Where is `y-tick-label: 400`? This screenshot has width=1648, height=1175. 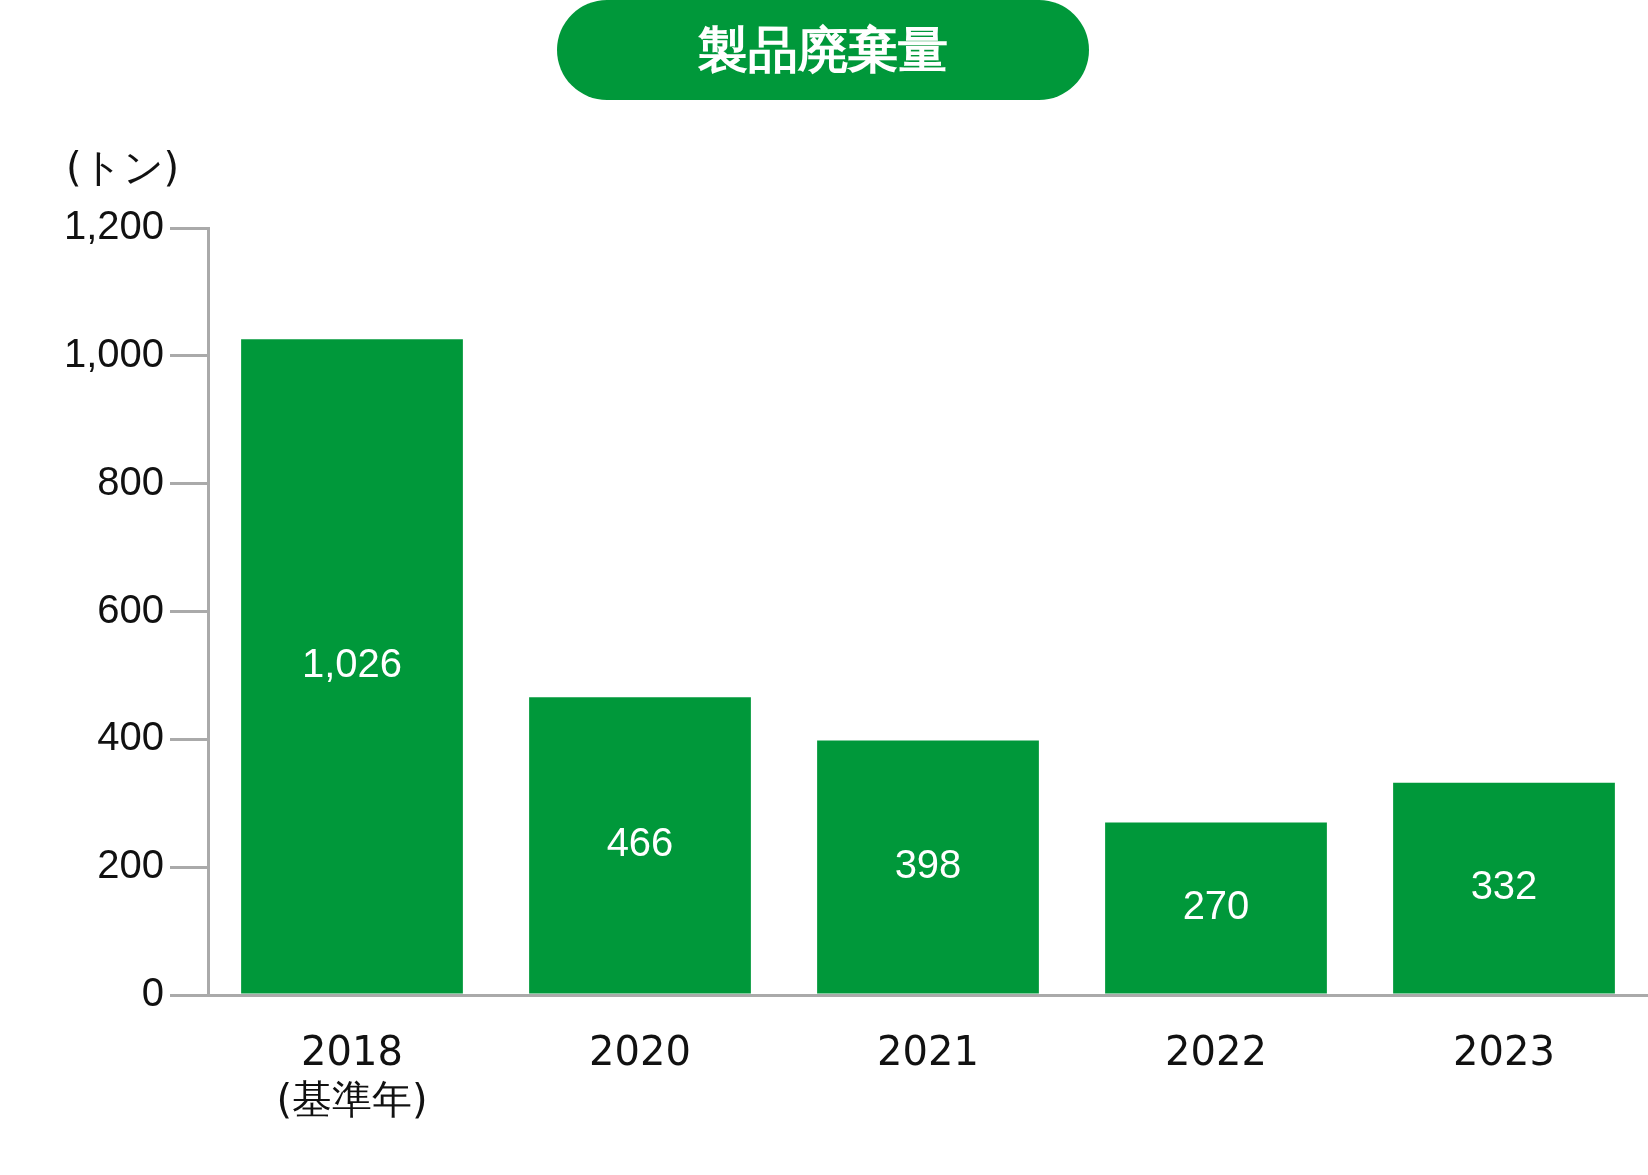 y-tick-label: 400 is located at coordinates (130, 736).